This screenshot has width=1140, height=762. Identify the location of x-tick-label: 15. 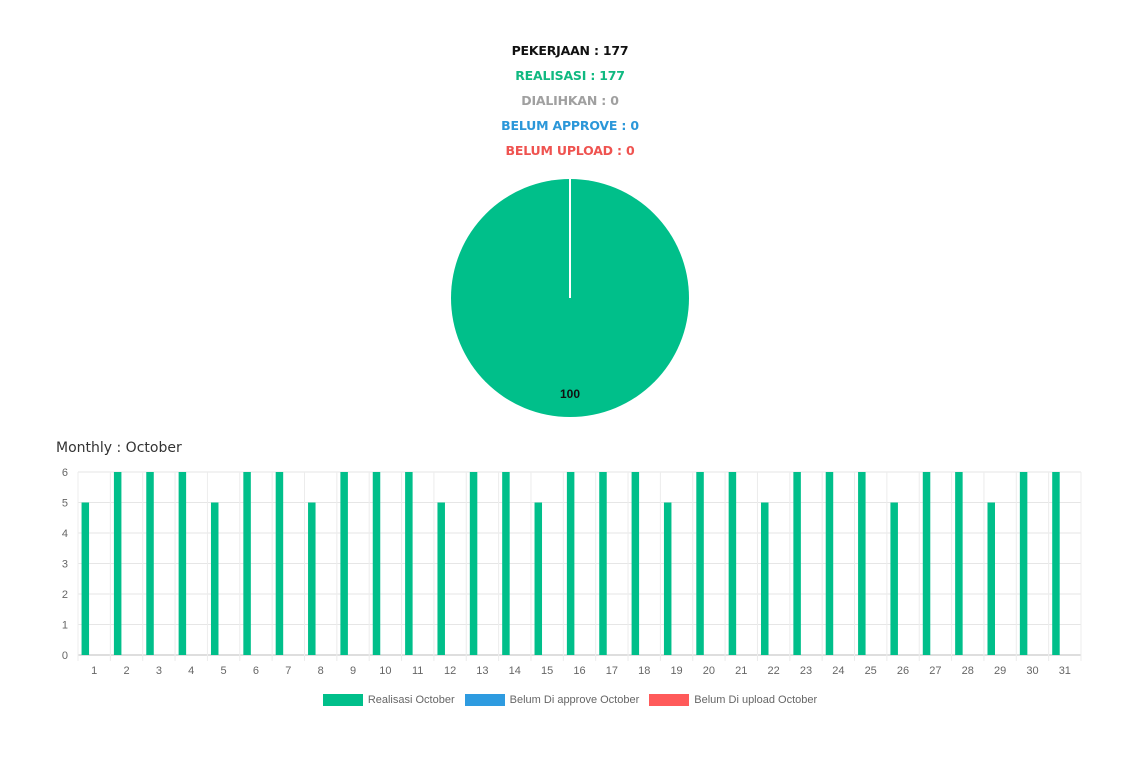
(547, 671).